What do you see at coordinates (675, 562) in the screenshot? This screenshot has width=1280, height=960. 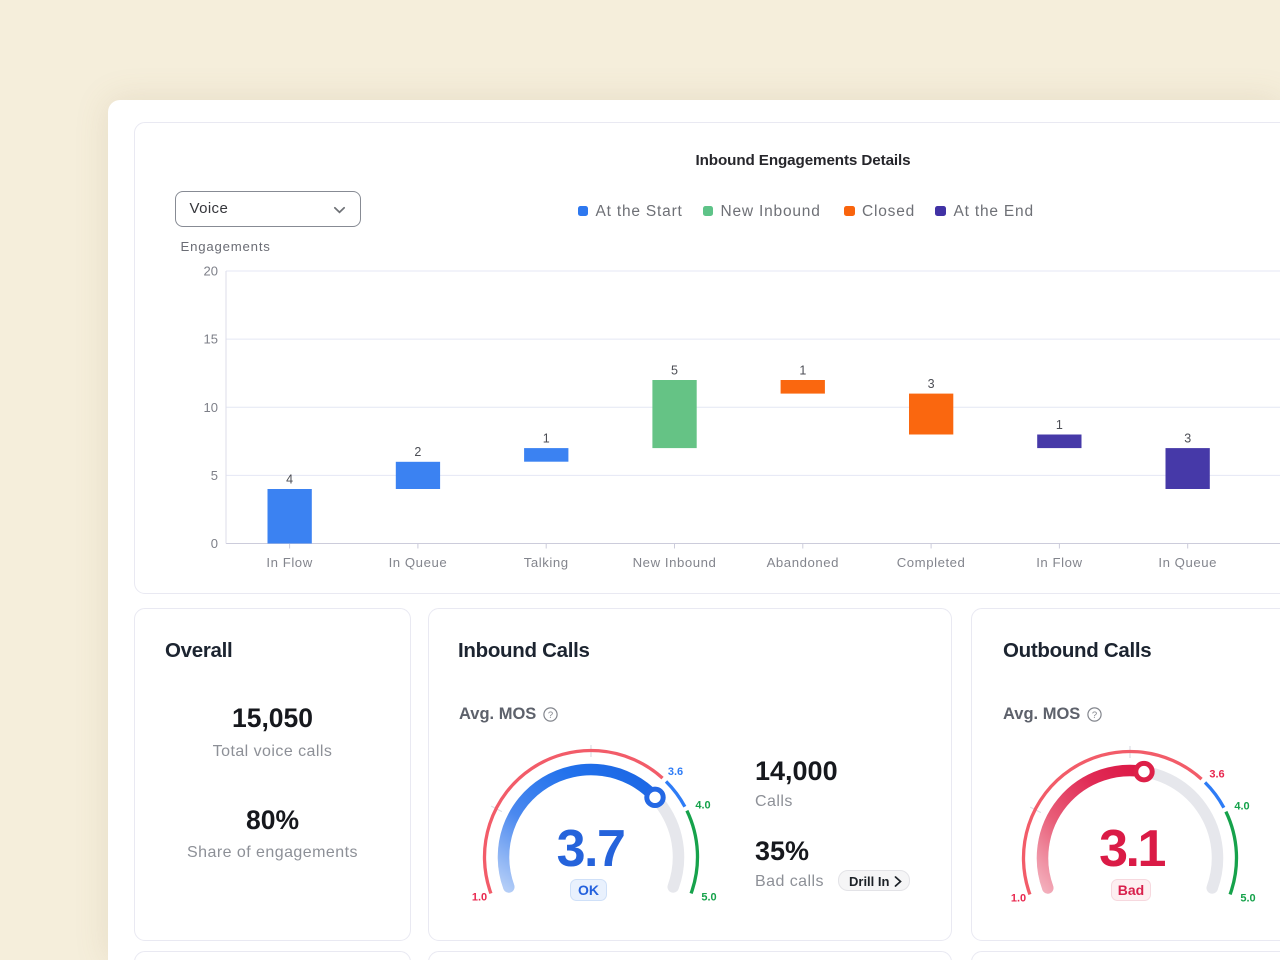 I see `svg-text: New Inbound` at bounding box center [675, 562].